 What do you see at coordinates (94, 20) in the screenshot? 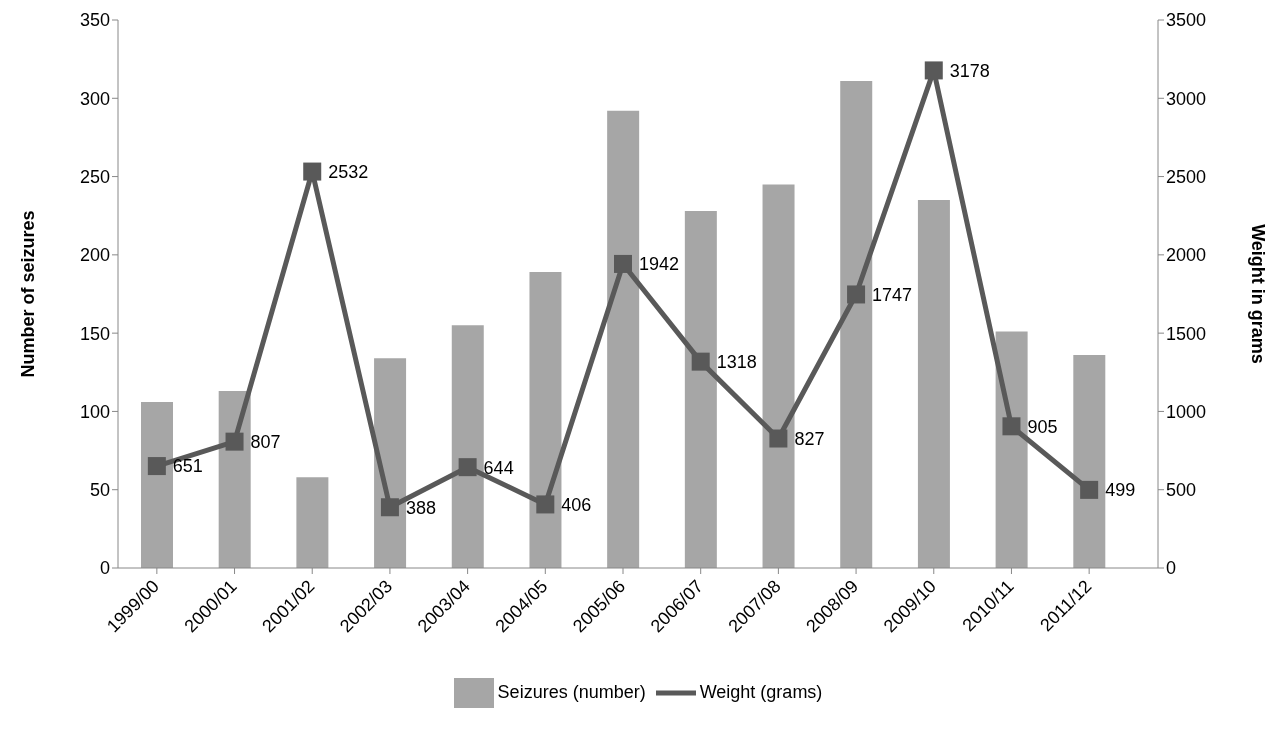
I see `y-tick-label: 350` at bounding box center [94, 20].